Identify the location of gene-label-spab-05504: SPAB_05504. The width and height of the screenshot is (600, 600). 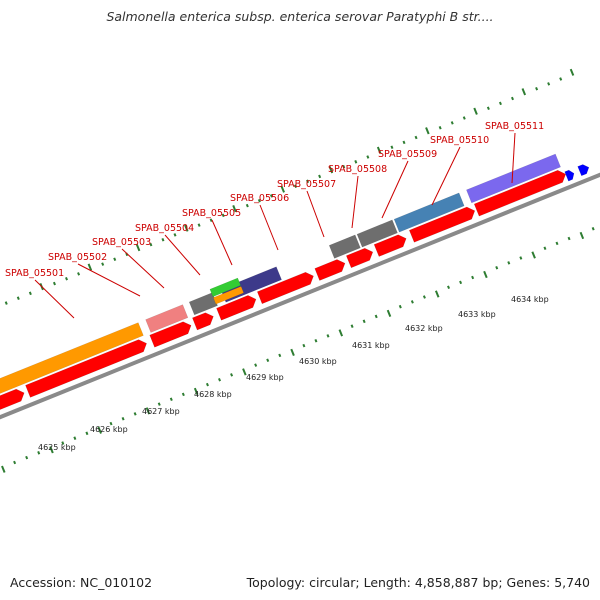
(164, 228).